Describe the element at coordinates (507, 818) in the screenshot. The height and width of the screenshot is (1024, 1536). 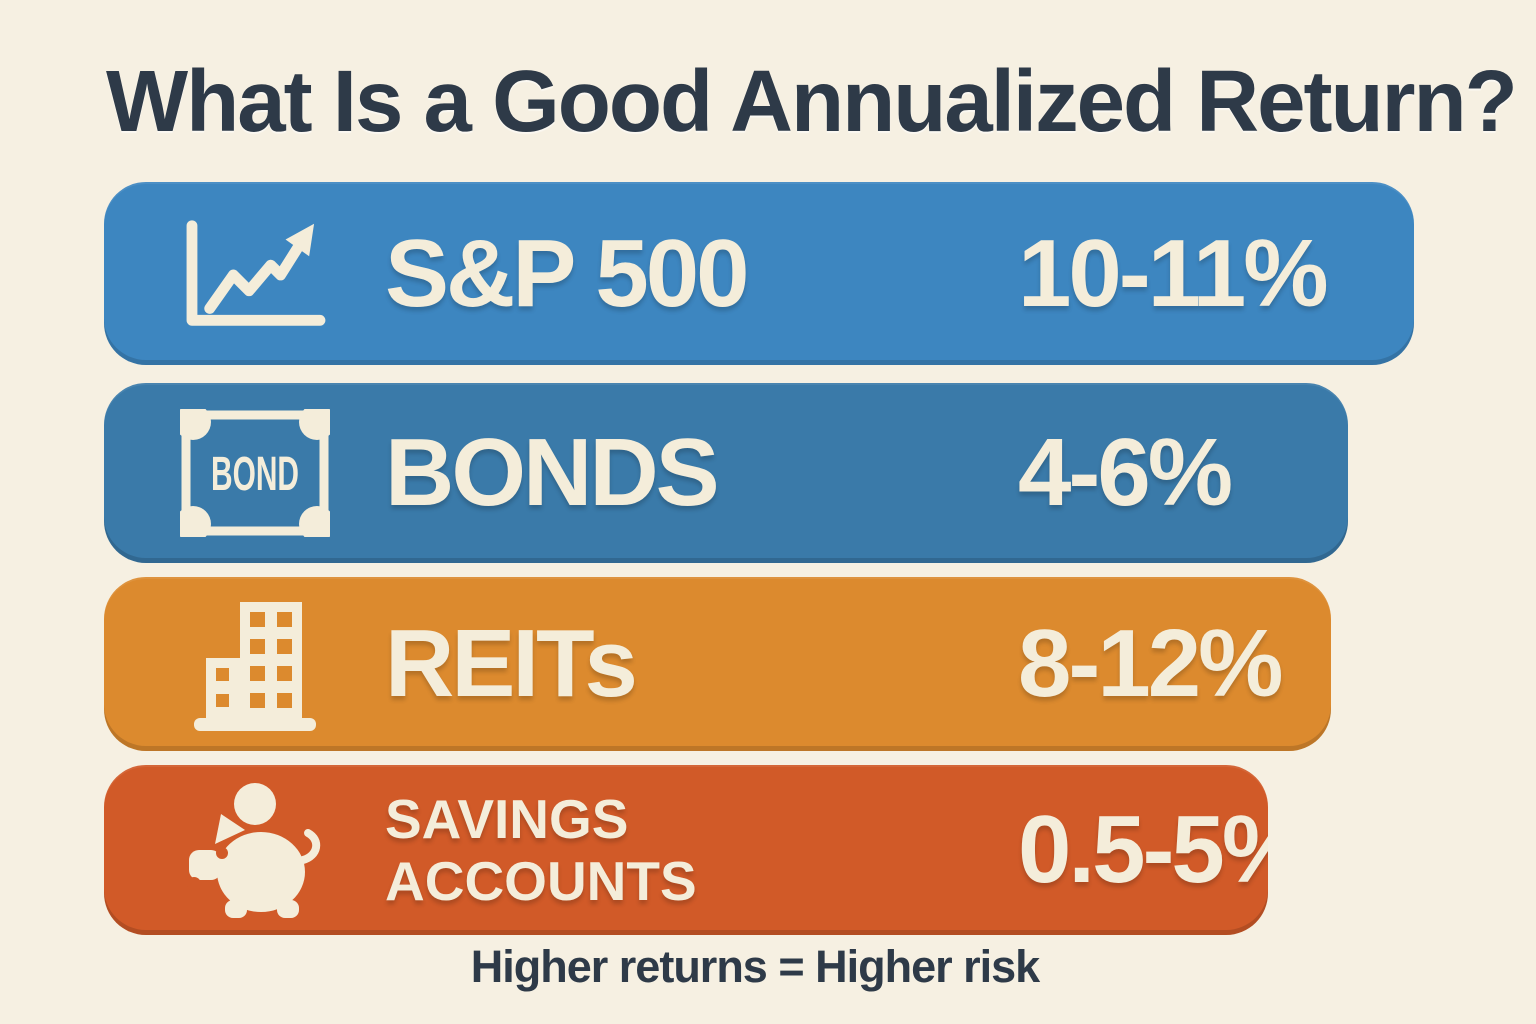
I see `bar-label-line1: SAVINGS` at that location.